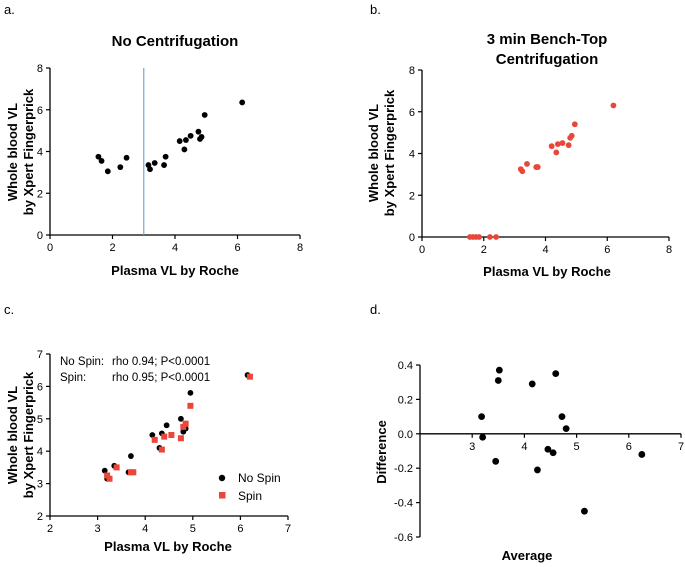  What do you see at coordinates (40, 517) in the screenshot?
I see `panel-c-y-tick-label: 2` at bounding box center [40, 517].